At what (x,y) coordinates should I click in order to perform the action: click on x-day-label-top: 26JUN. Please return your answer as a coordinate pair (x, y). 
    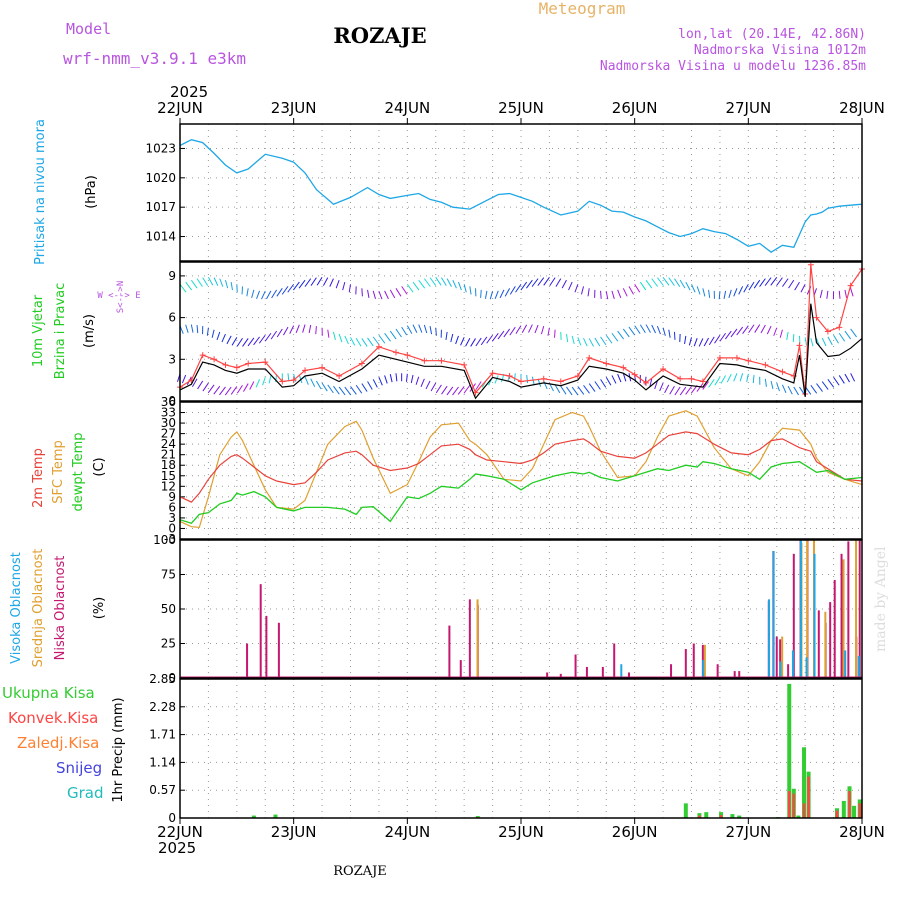
    Looking at the image, I should click on (635, 108).